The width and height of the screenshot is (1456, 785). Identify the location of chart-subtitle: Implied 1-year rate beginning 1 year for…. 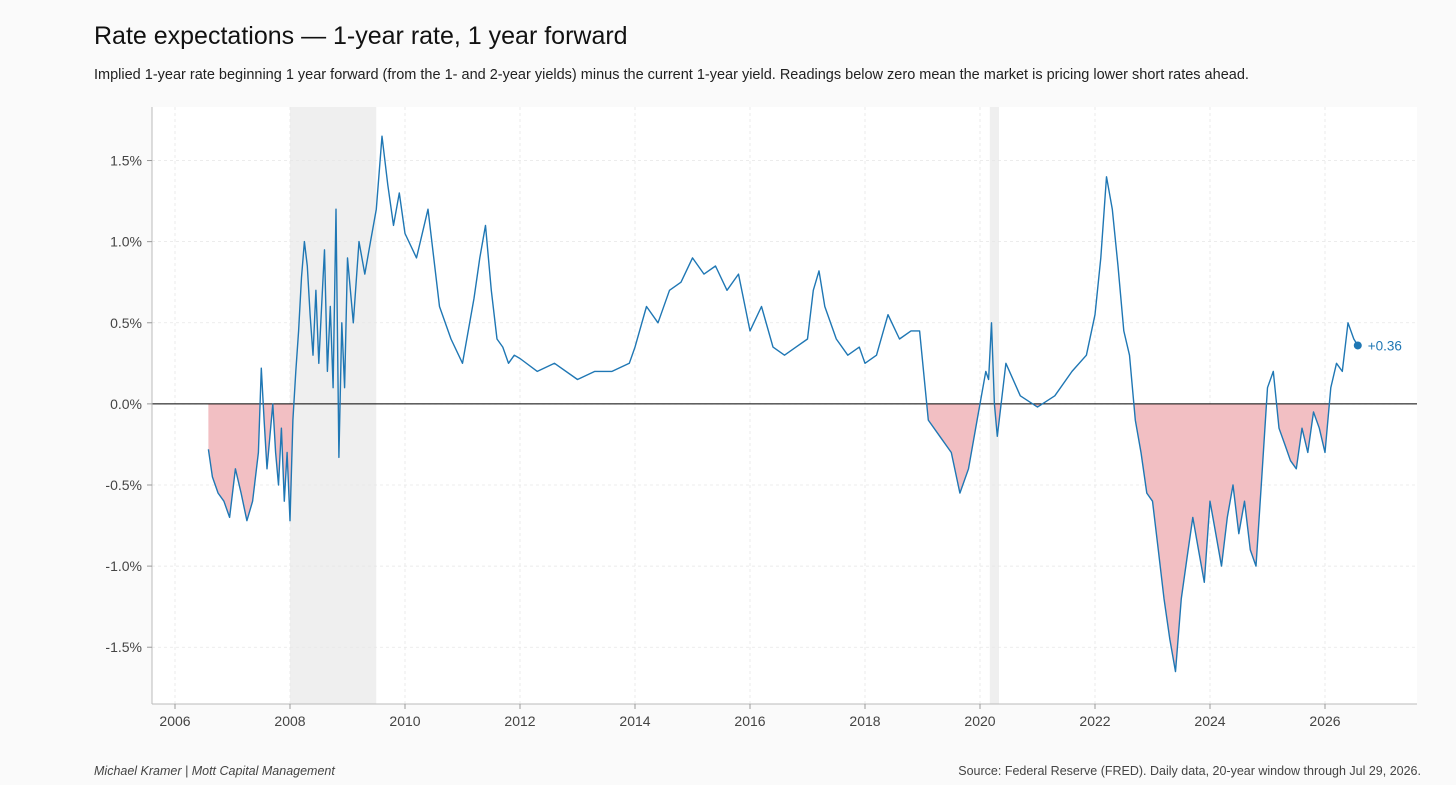
(671, 75).